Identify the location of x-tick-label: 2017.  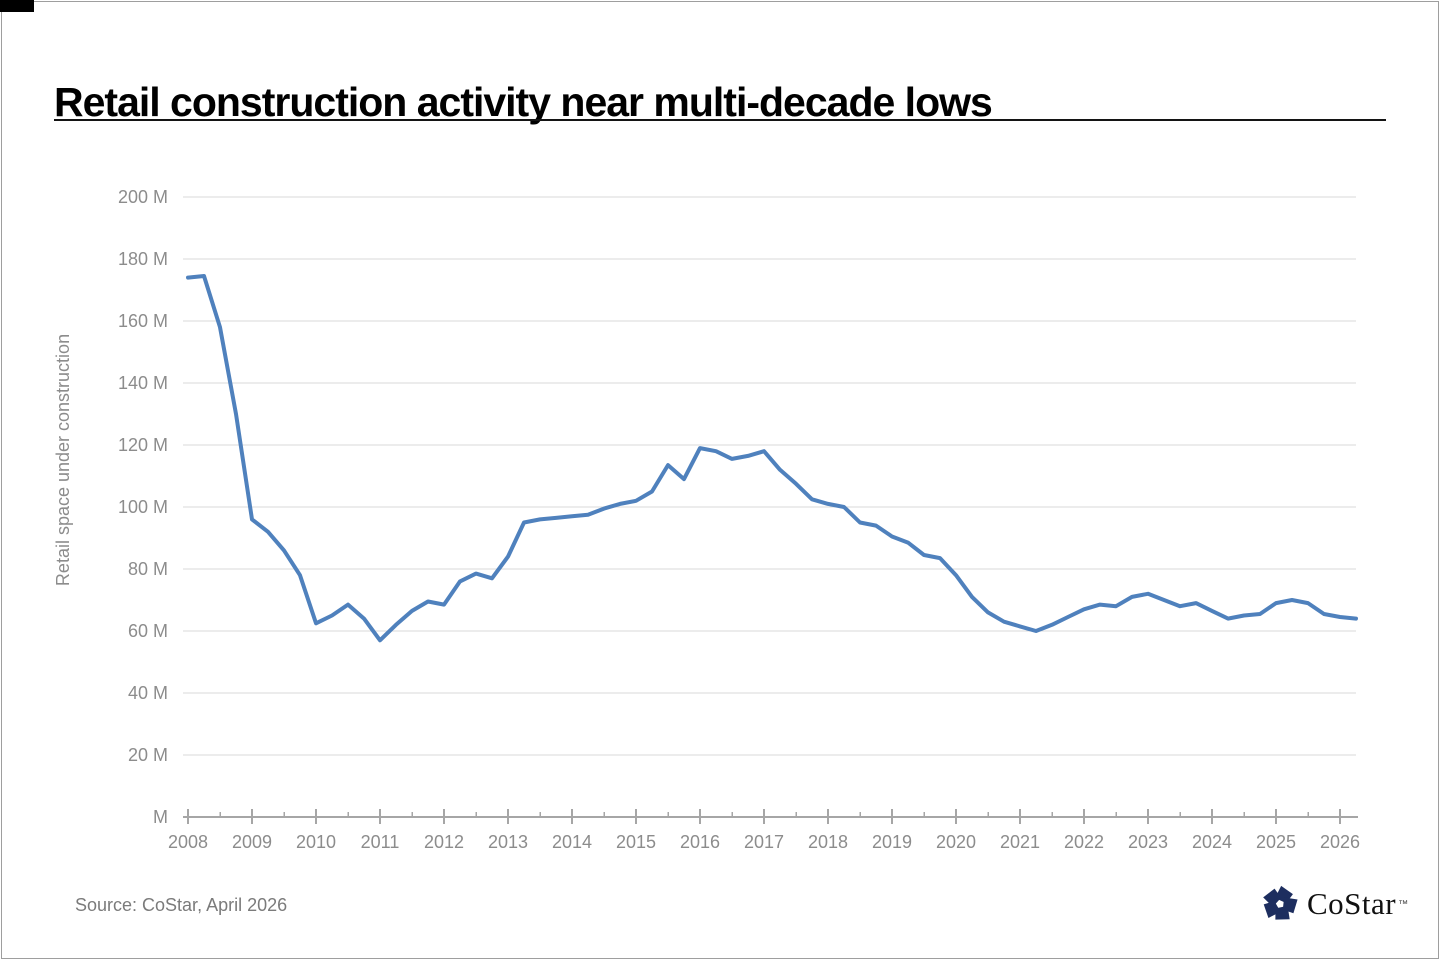
(764, 842).